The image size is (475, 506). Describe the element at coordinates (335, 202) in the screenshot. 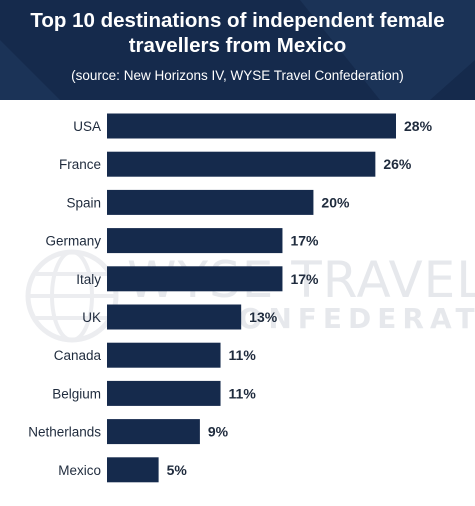

I see `value-label: 20%` at that location.